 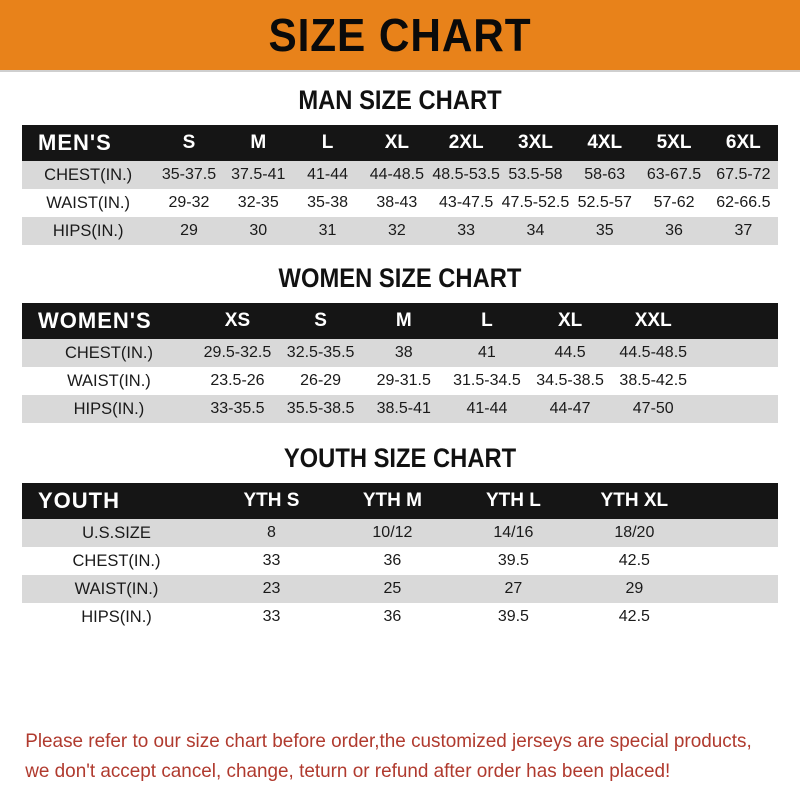 What do you see at coordinates (535, 202) in the screenshot?
I see `man-cell: 47.5-52.5` at bounding box center [535, 202].